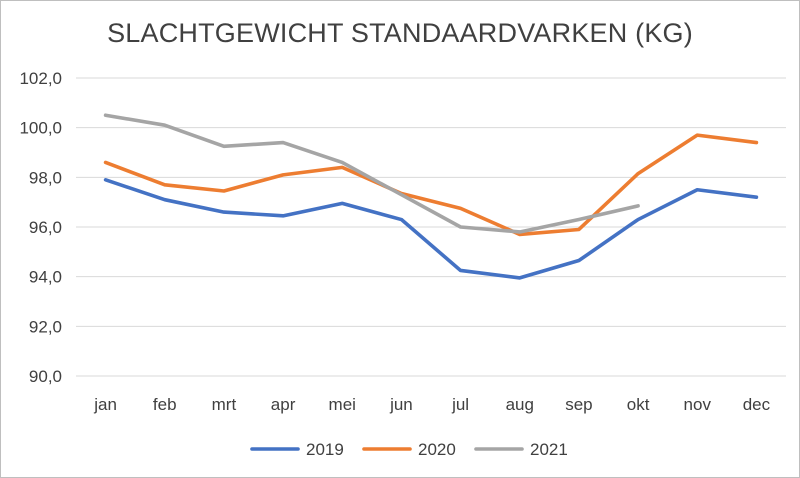 Image resolution: width=800 pixels, height=478 pixels. I want to click on legend-label-2019: 2019, so click(325, 449).